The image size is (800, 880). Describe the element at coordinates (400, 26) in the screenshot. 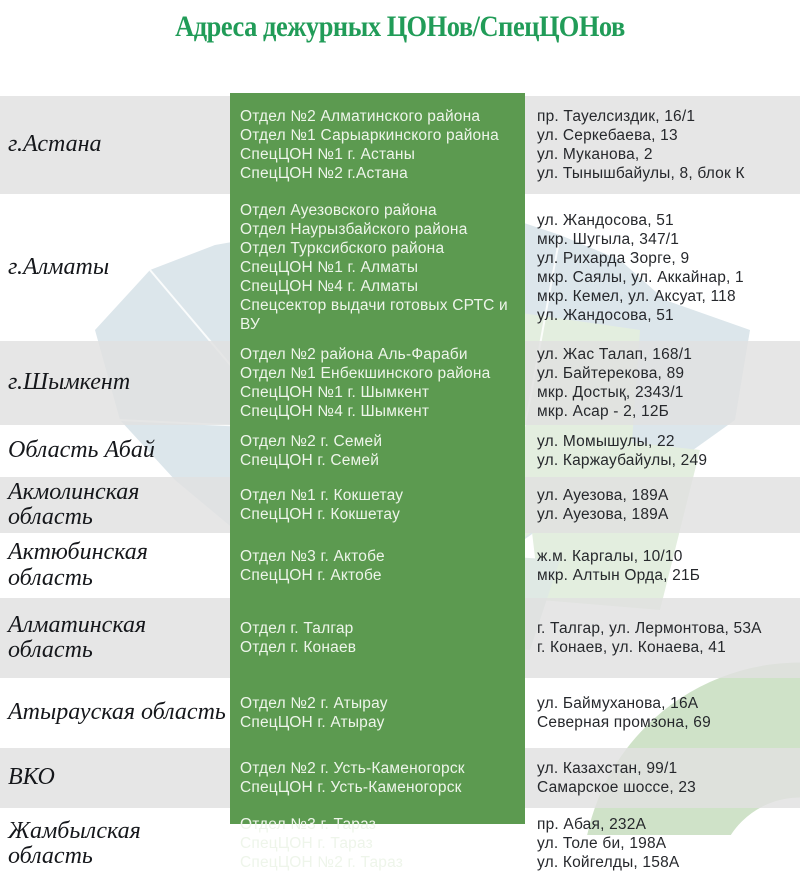

I see `page-title: Адреса дежурных ЦОНов/СпецЦОНов` at that location.